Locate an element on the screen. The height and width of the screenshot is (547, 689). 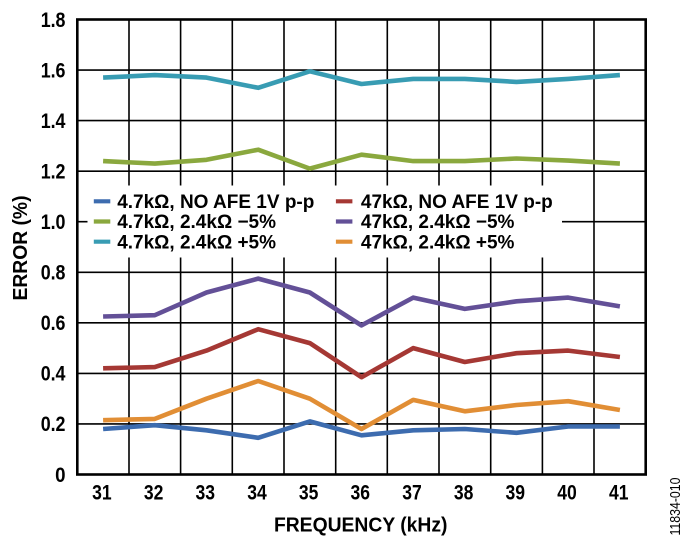
svg-text: 0 is located at coordinates (60, 475).